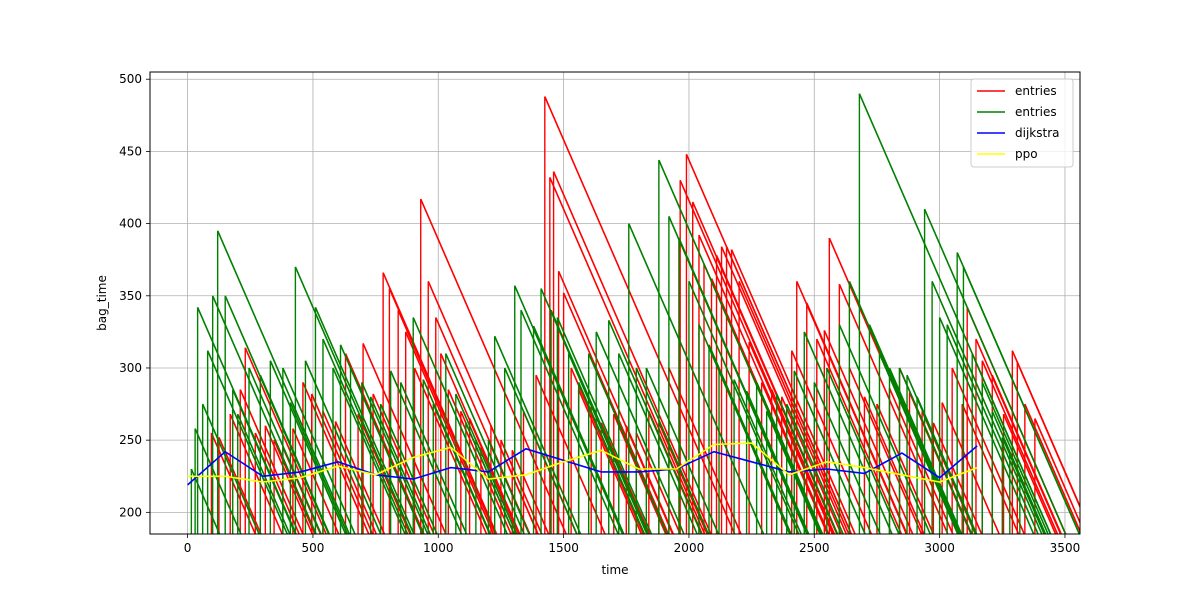 The image size is (1200, 600). I want to click on x-axis-label: time, so click(614, 570).